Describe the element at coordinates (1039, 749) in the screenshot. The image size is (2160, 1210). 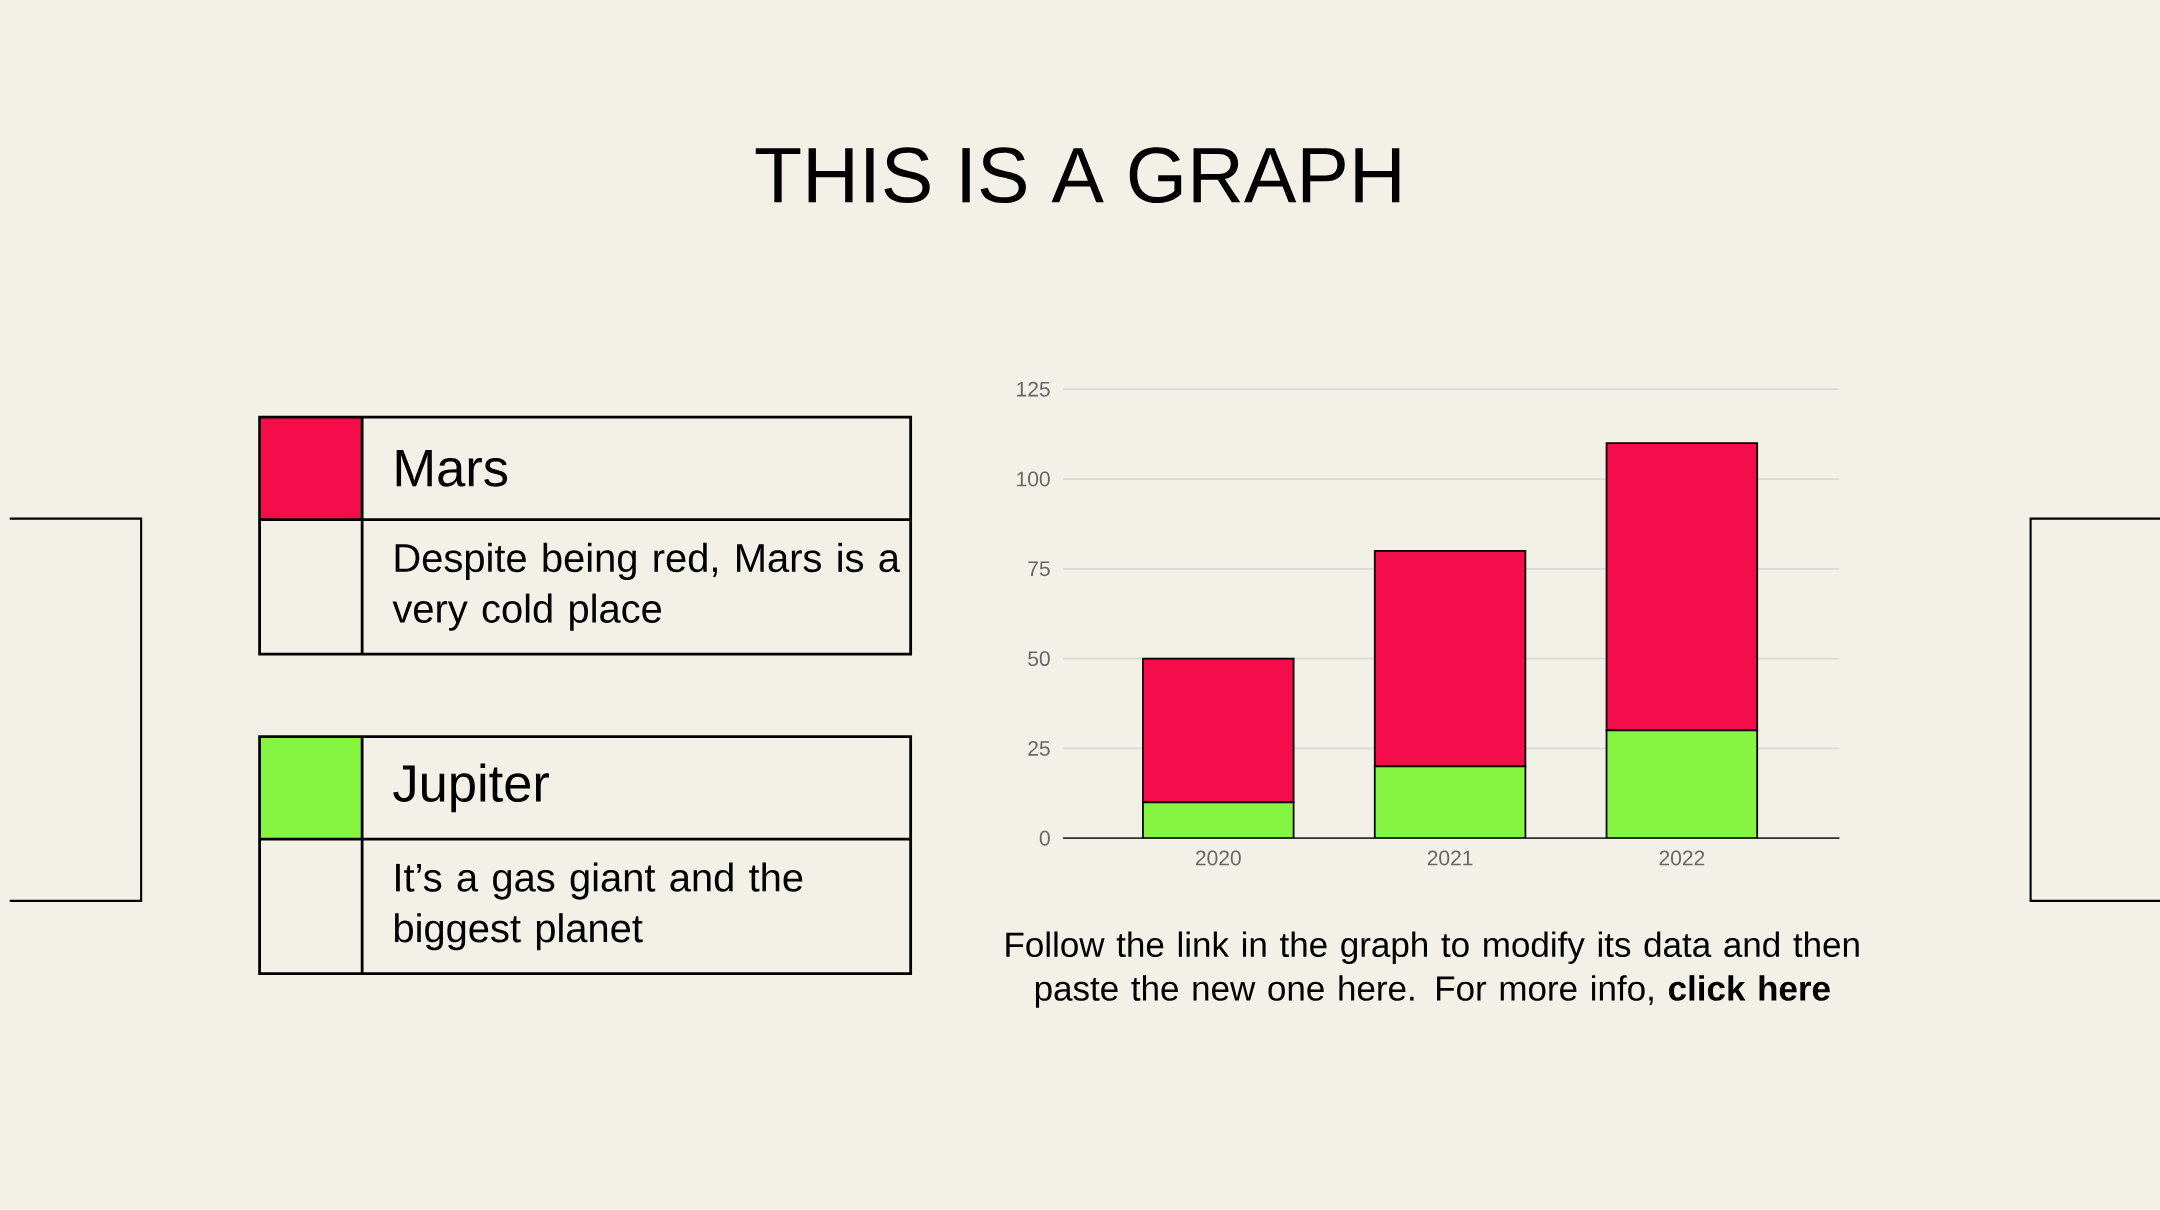
I see `y-tick-label: 25` at that location.